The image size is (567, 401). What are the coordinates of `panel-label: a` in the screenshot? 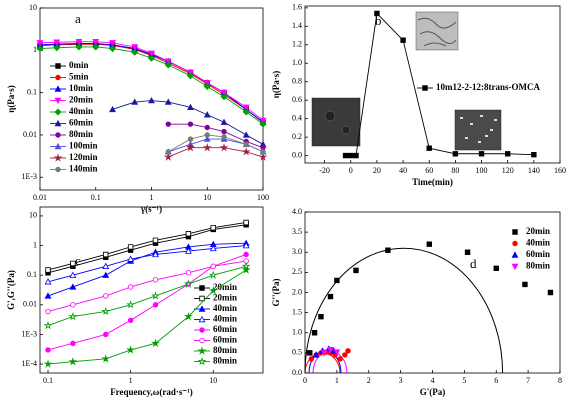 It's located at (78, 18).